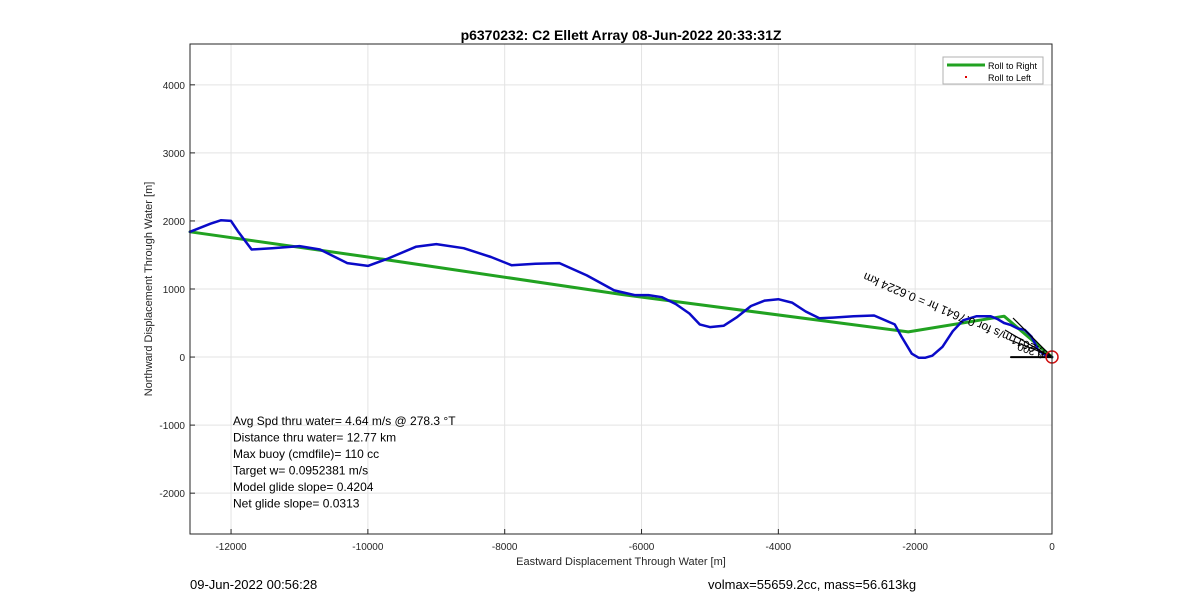  What do you see at coordinates (174, 86) in the screenshot?
I see `y-tick-label: 4000` at bounding box center [174, 86].